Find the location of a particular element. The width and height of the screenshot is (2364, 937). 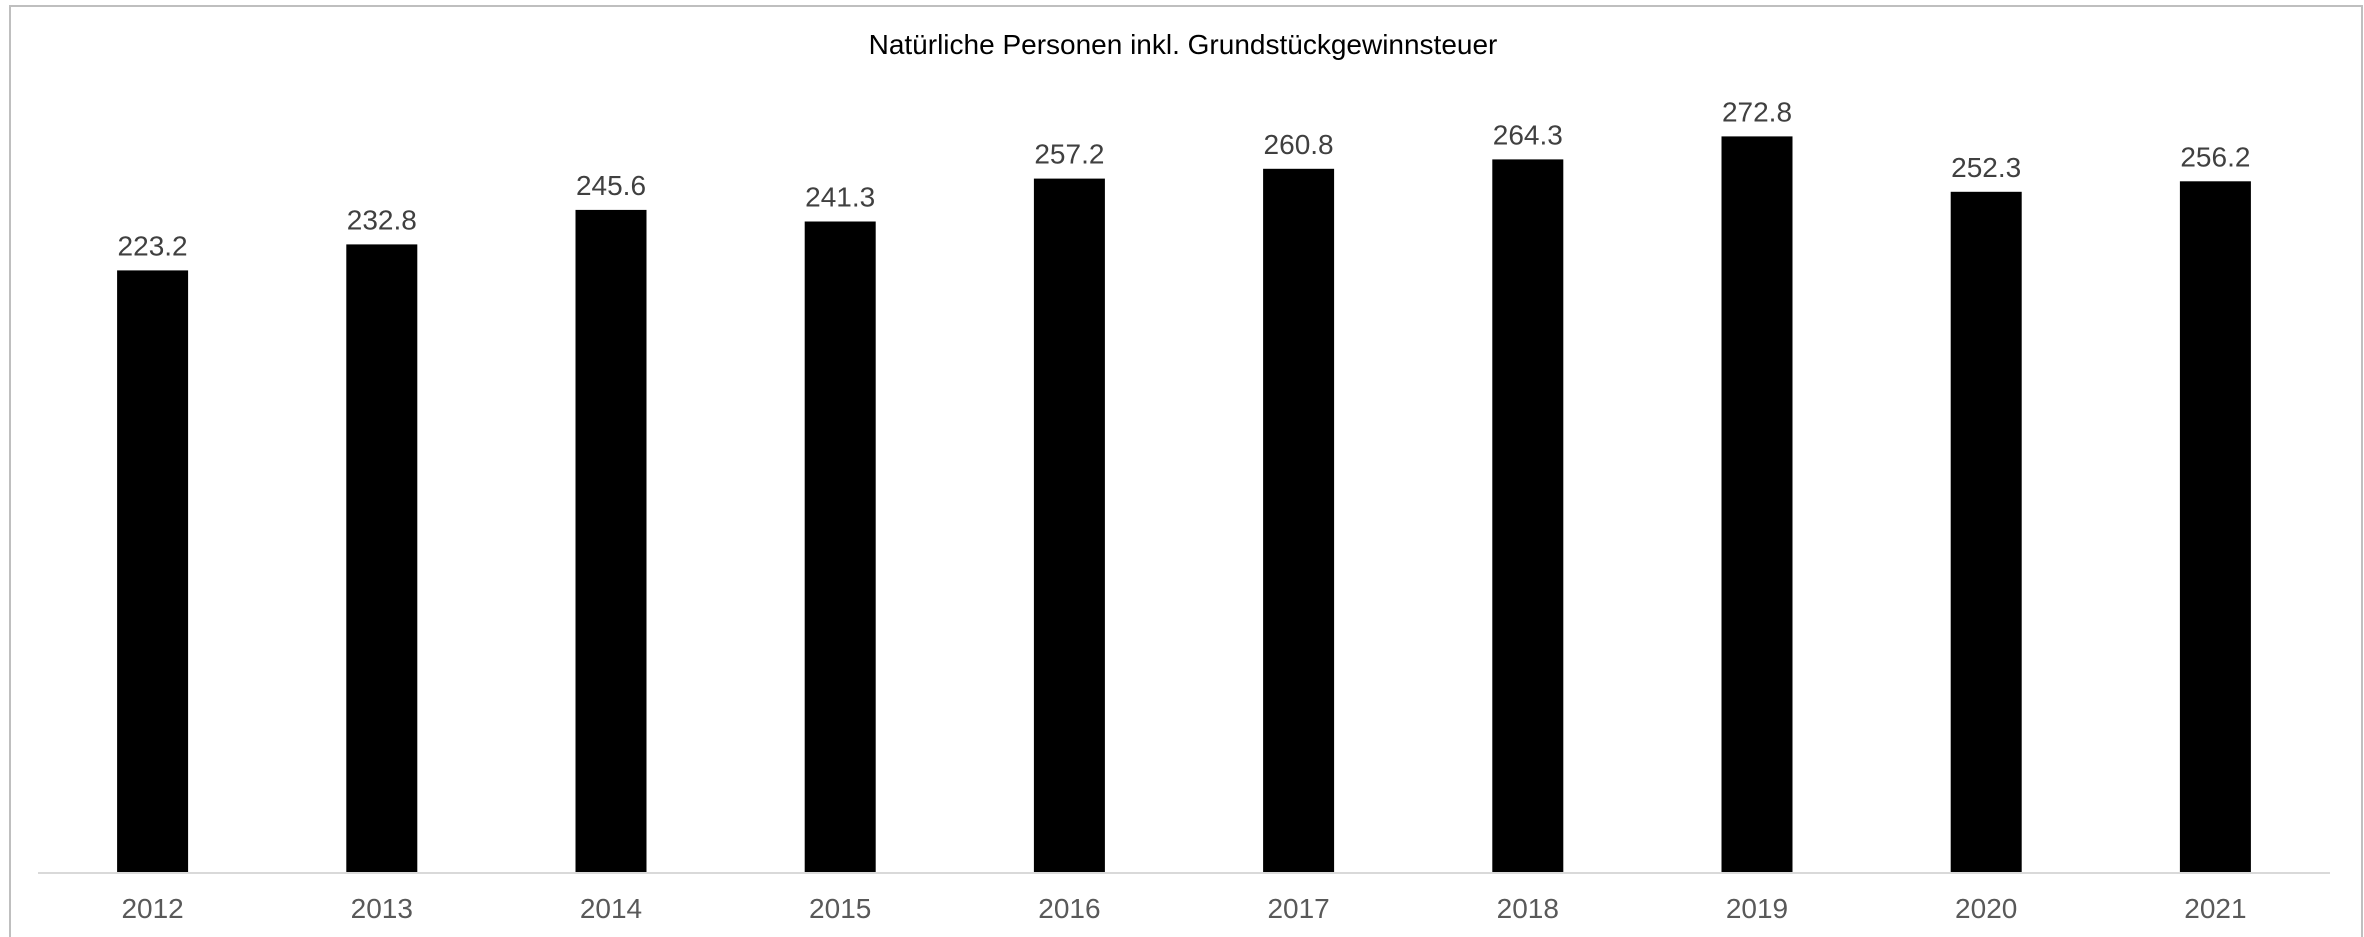

x-tick-label-2014: 2014 is located at coordinates (611, 908).